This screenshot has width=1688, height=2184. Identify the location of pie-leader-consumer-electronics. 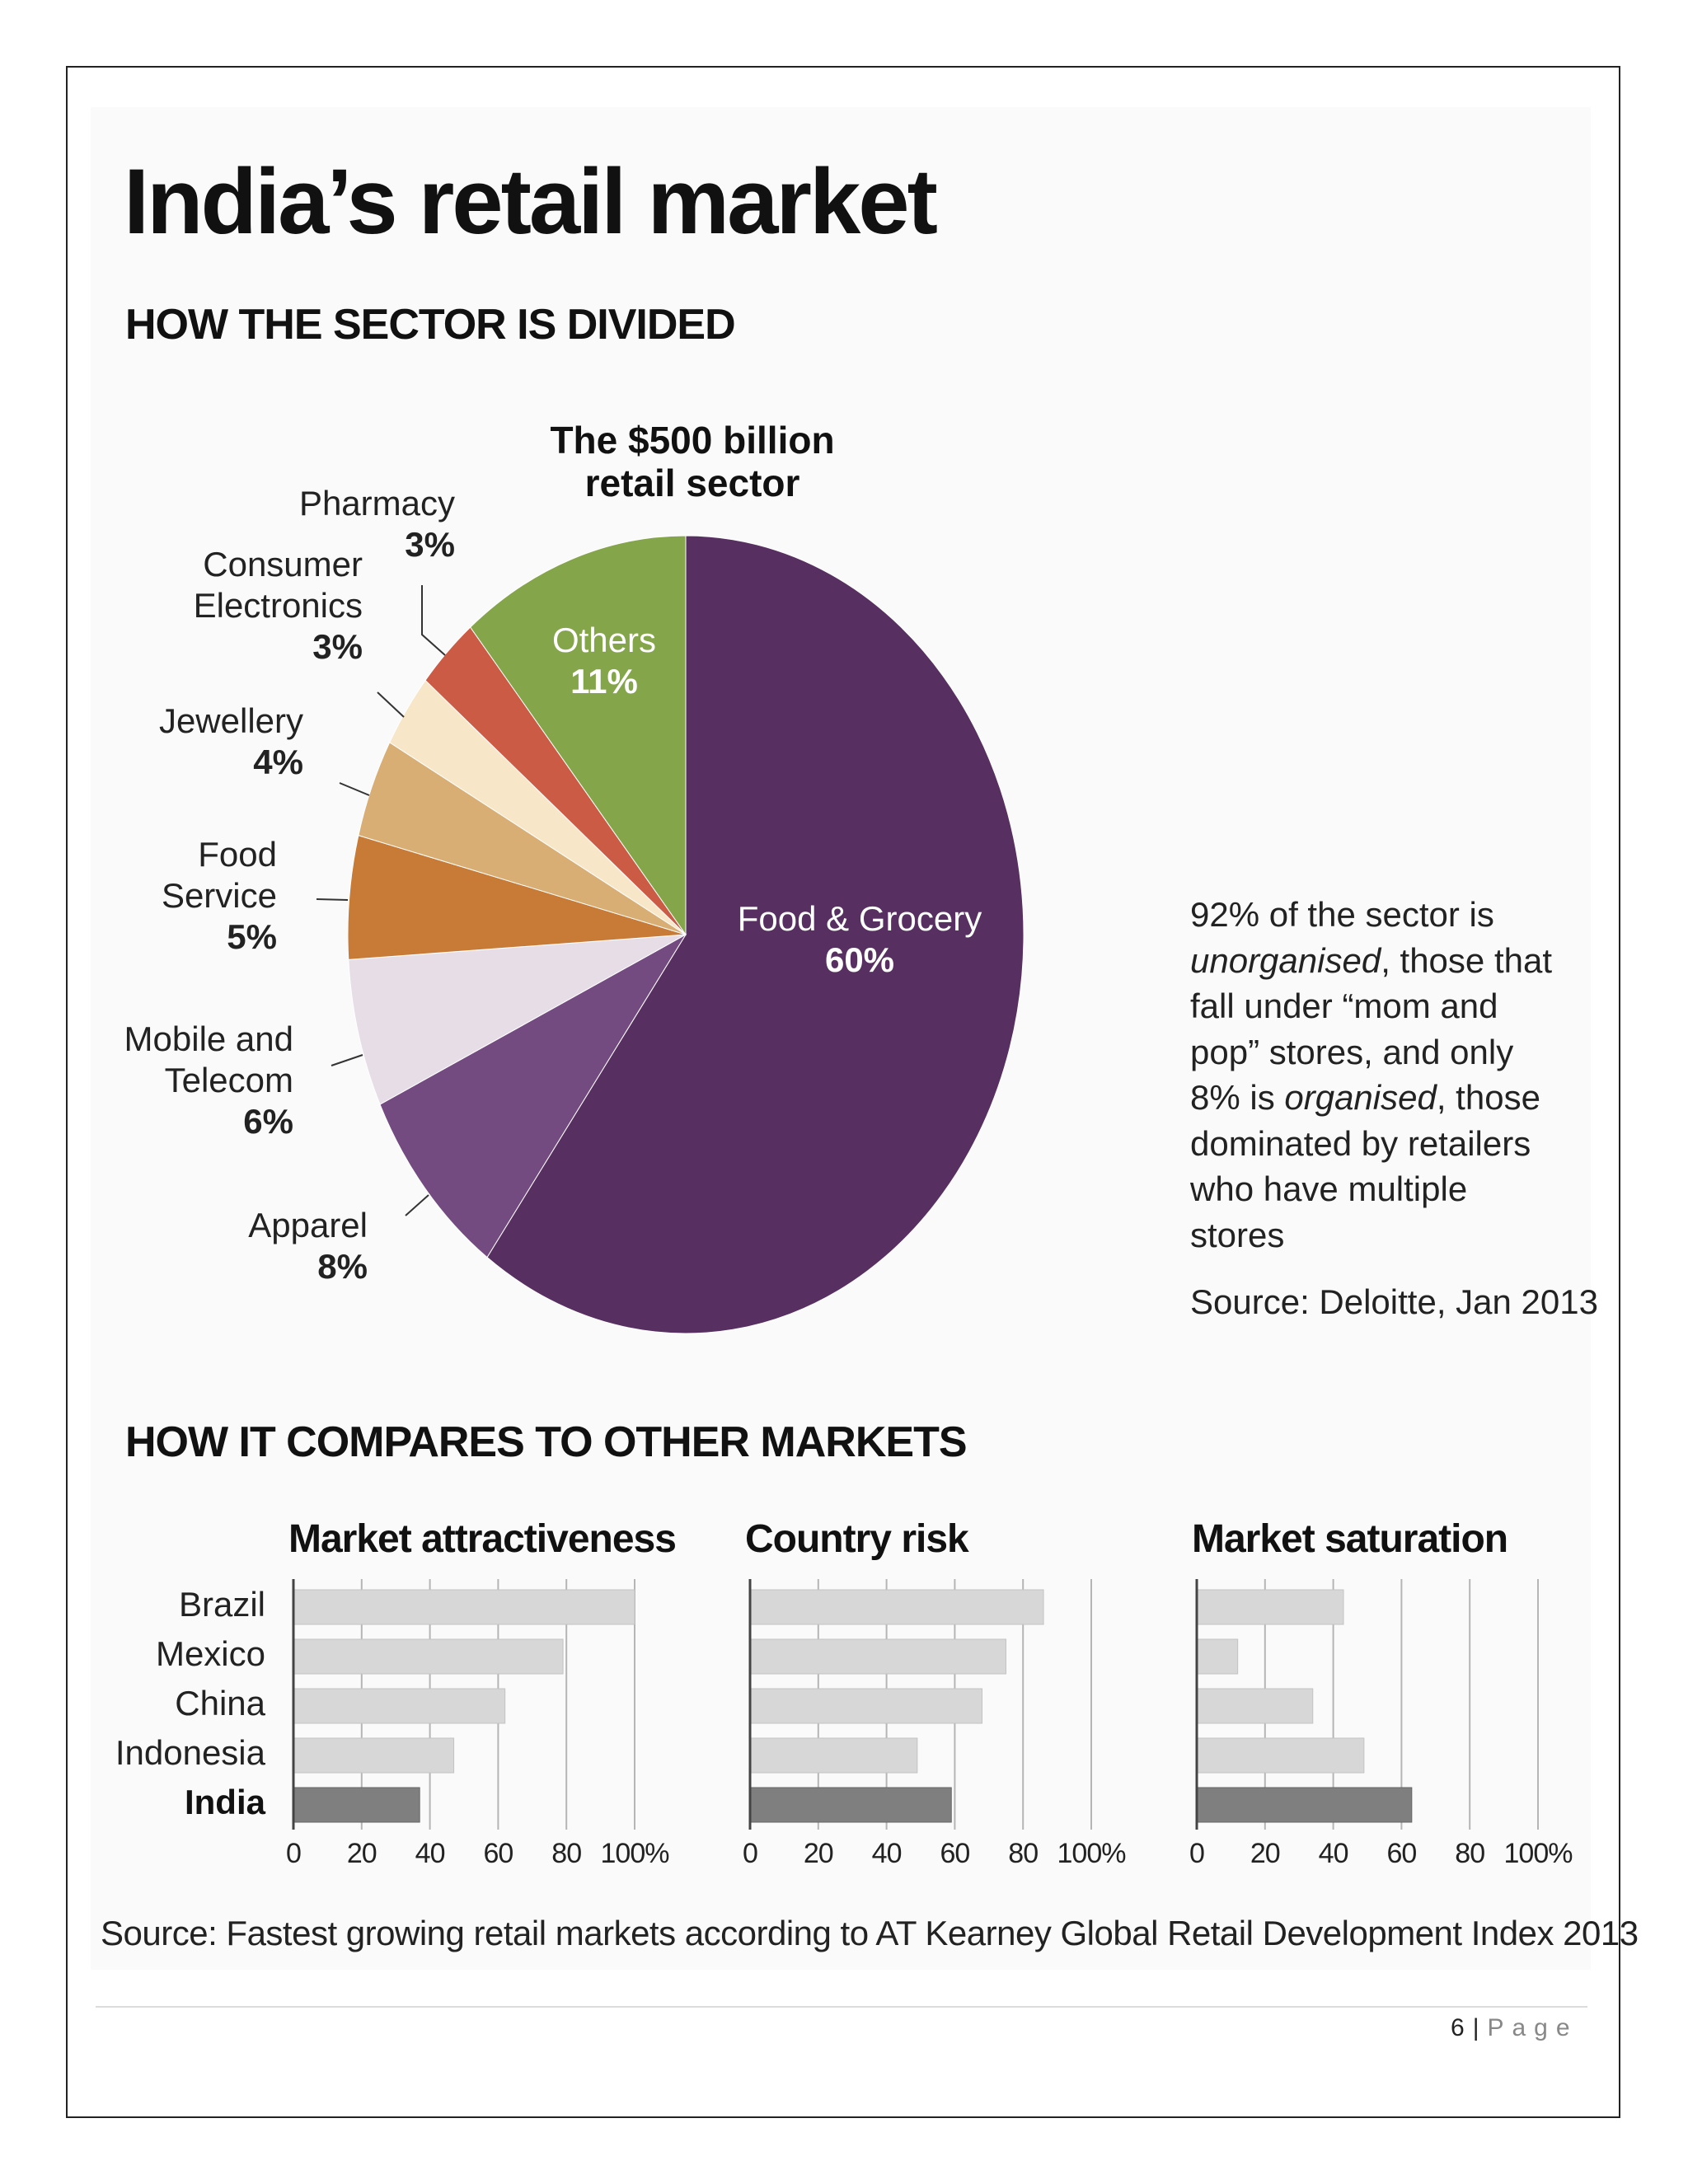
(391, 704).